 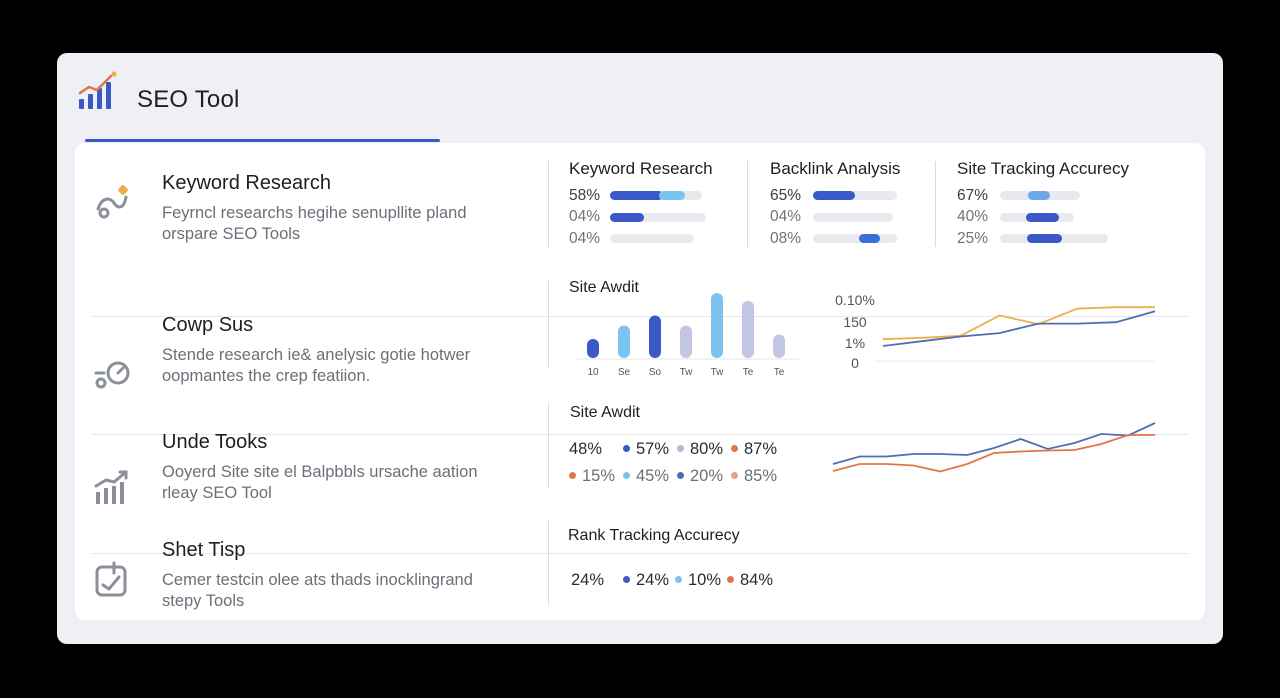 I want to click on metric-percentage: 40%, so click(x=973, y=216).